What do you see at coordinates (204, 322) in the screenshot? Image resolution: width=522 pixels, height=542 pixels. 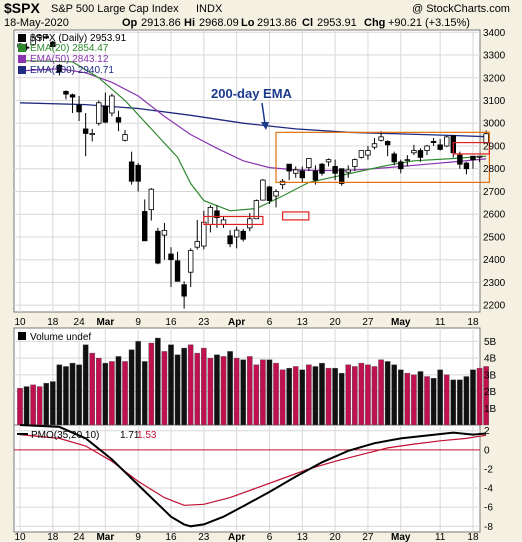 I see `x-tick-label: 23` at bounding box center [204, 322].